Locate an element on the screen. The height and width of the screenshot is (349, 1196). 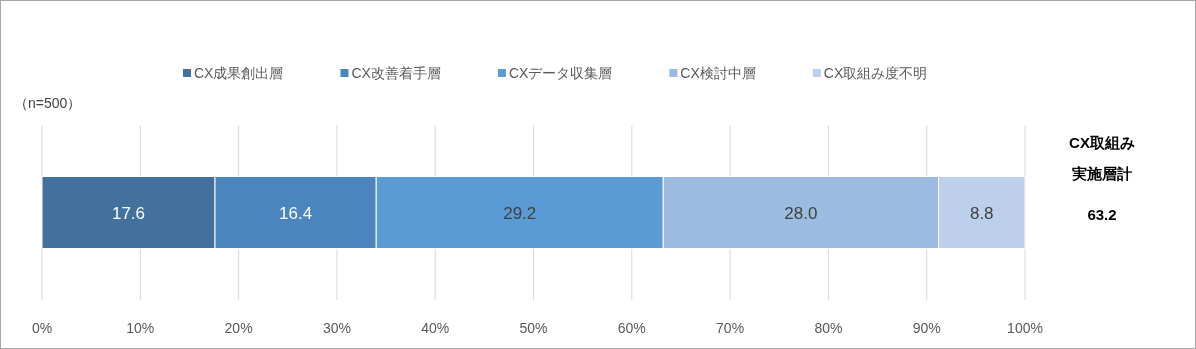
x-tick-label: 40% is located at coordinates (435, 328).